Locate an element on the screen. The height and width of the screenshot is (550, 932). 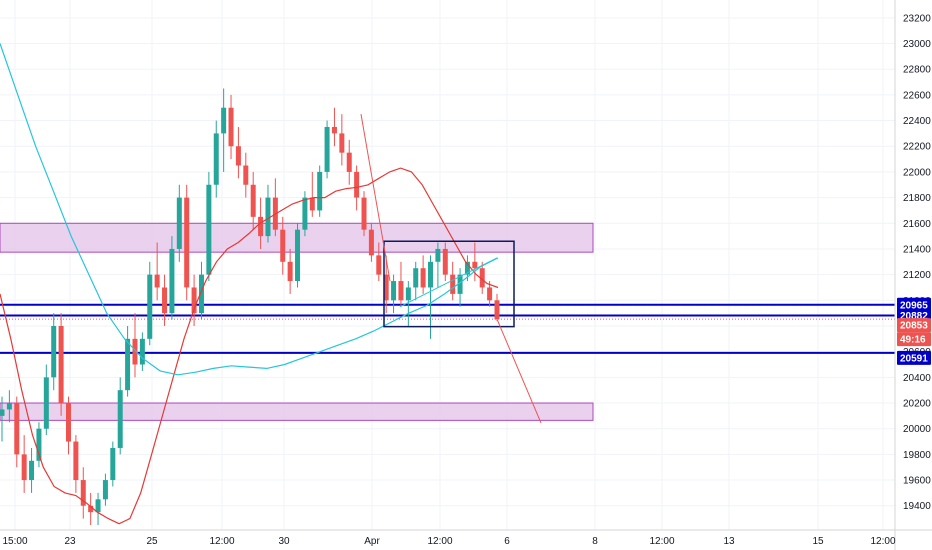
price-tick-label: 22600 is located at coordinates (917, 95).